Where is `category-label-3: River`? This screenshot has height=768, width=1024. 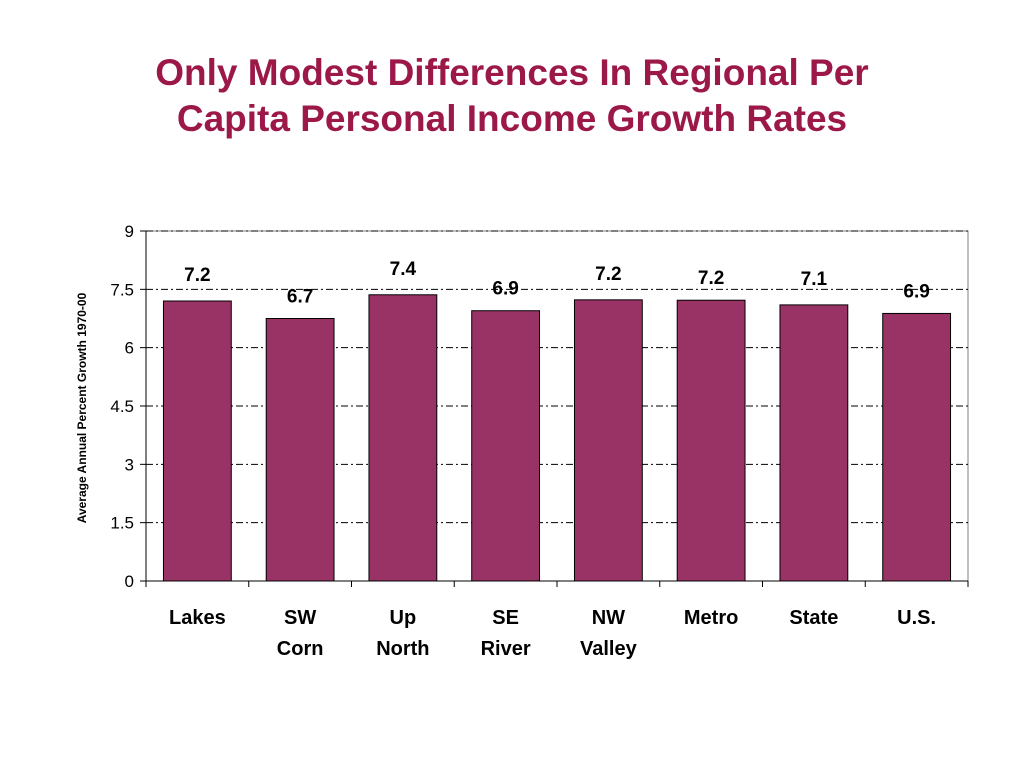
category-label-3: River is located at coordinates (506, 649).